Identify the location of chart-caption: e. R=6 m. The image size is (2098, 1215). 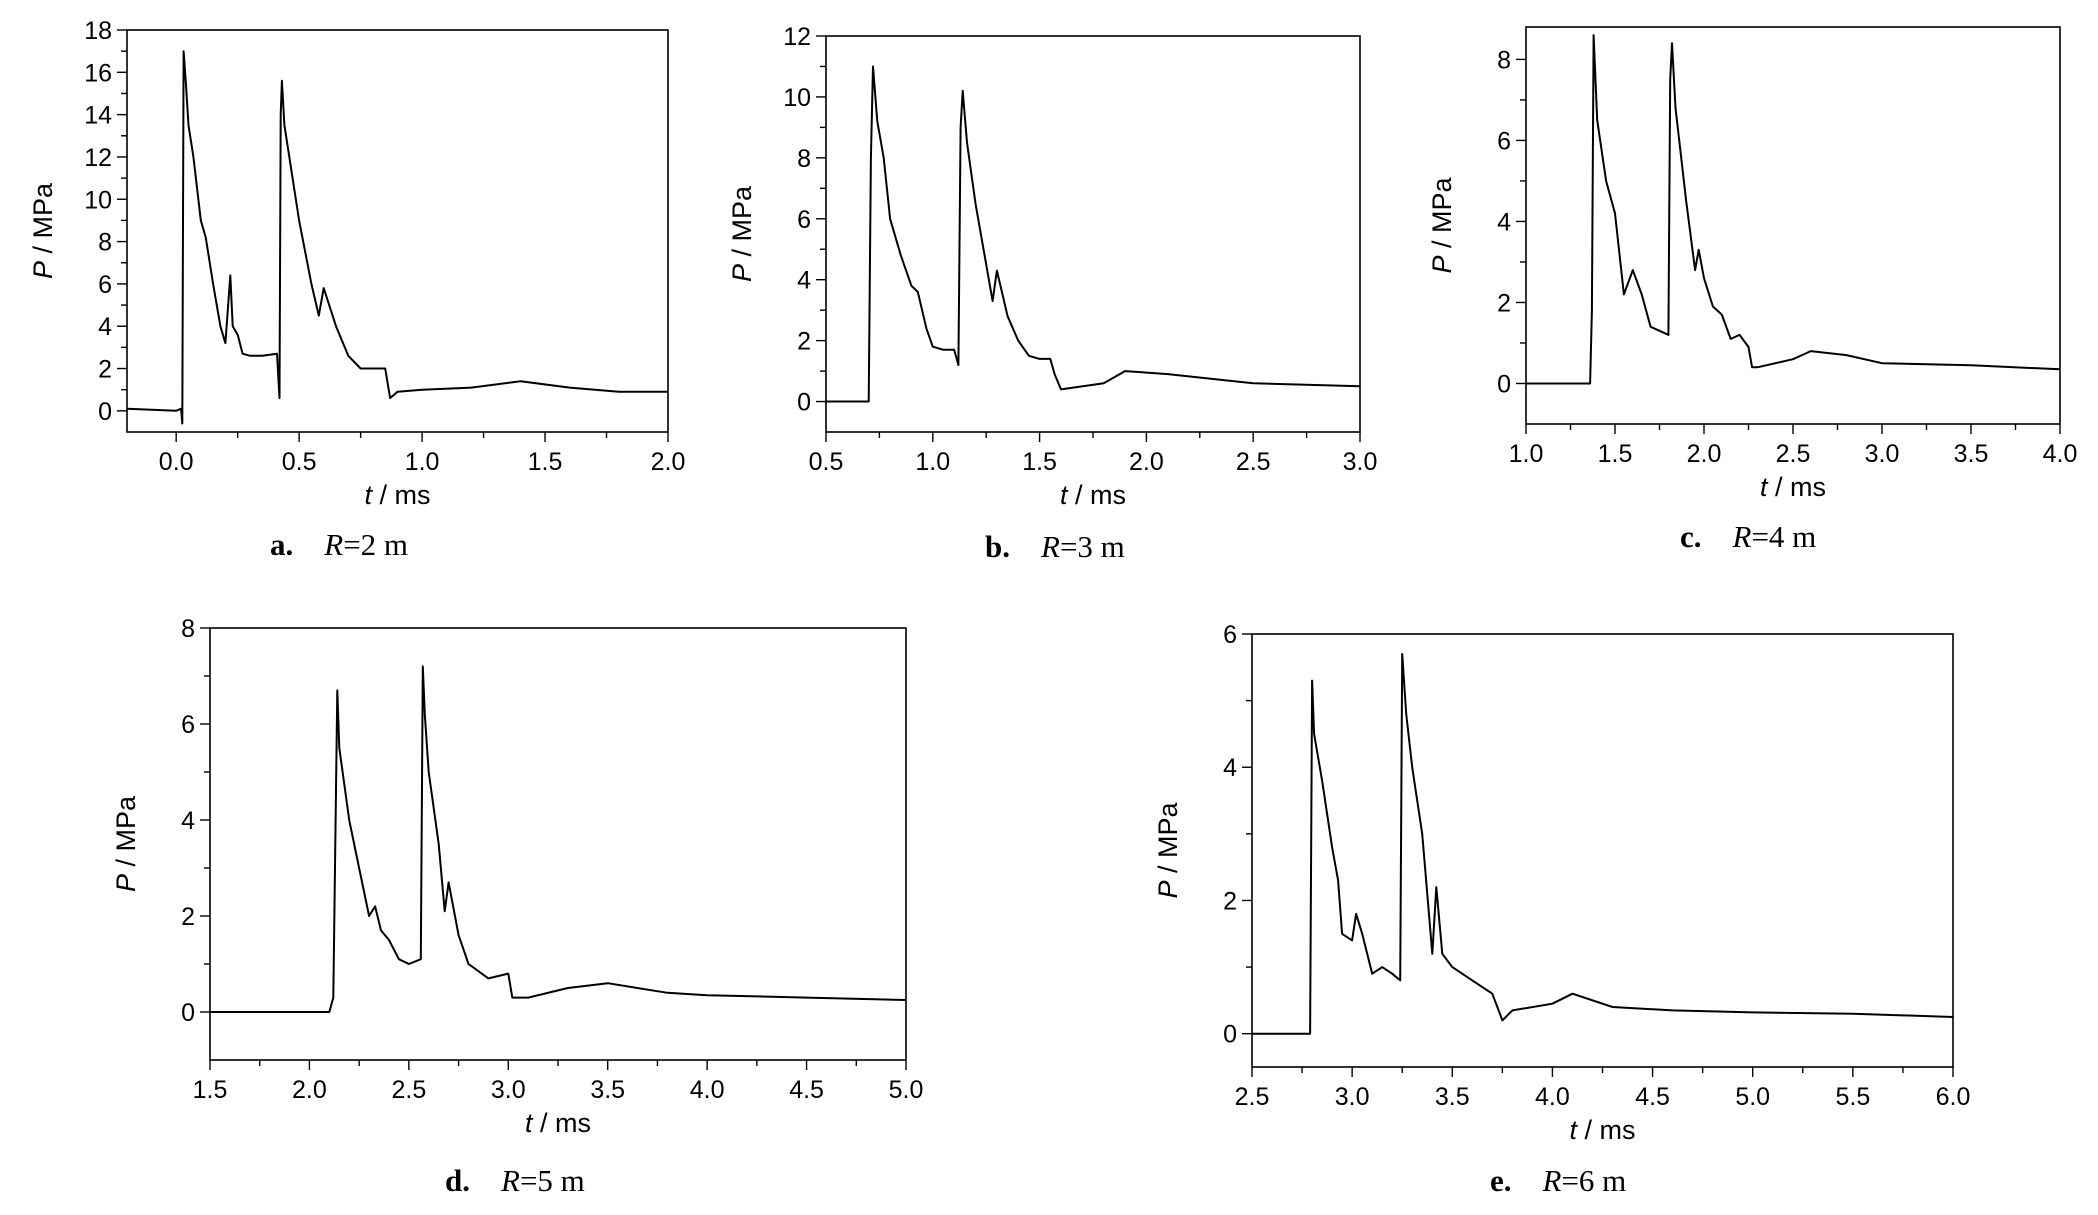
(1558, 1180).